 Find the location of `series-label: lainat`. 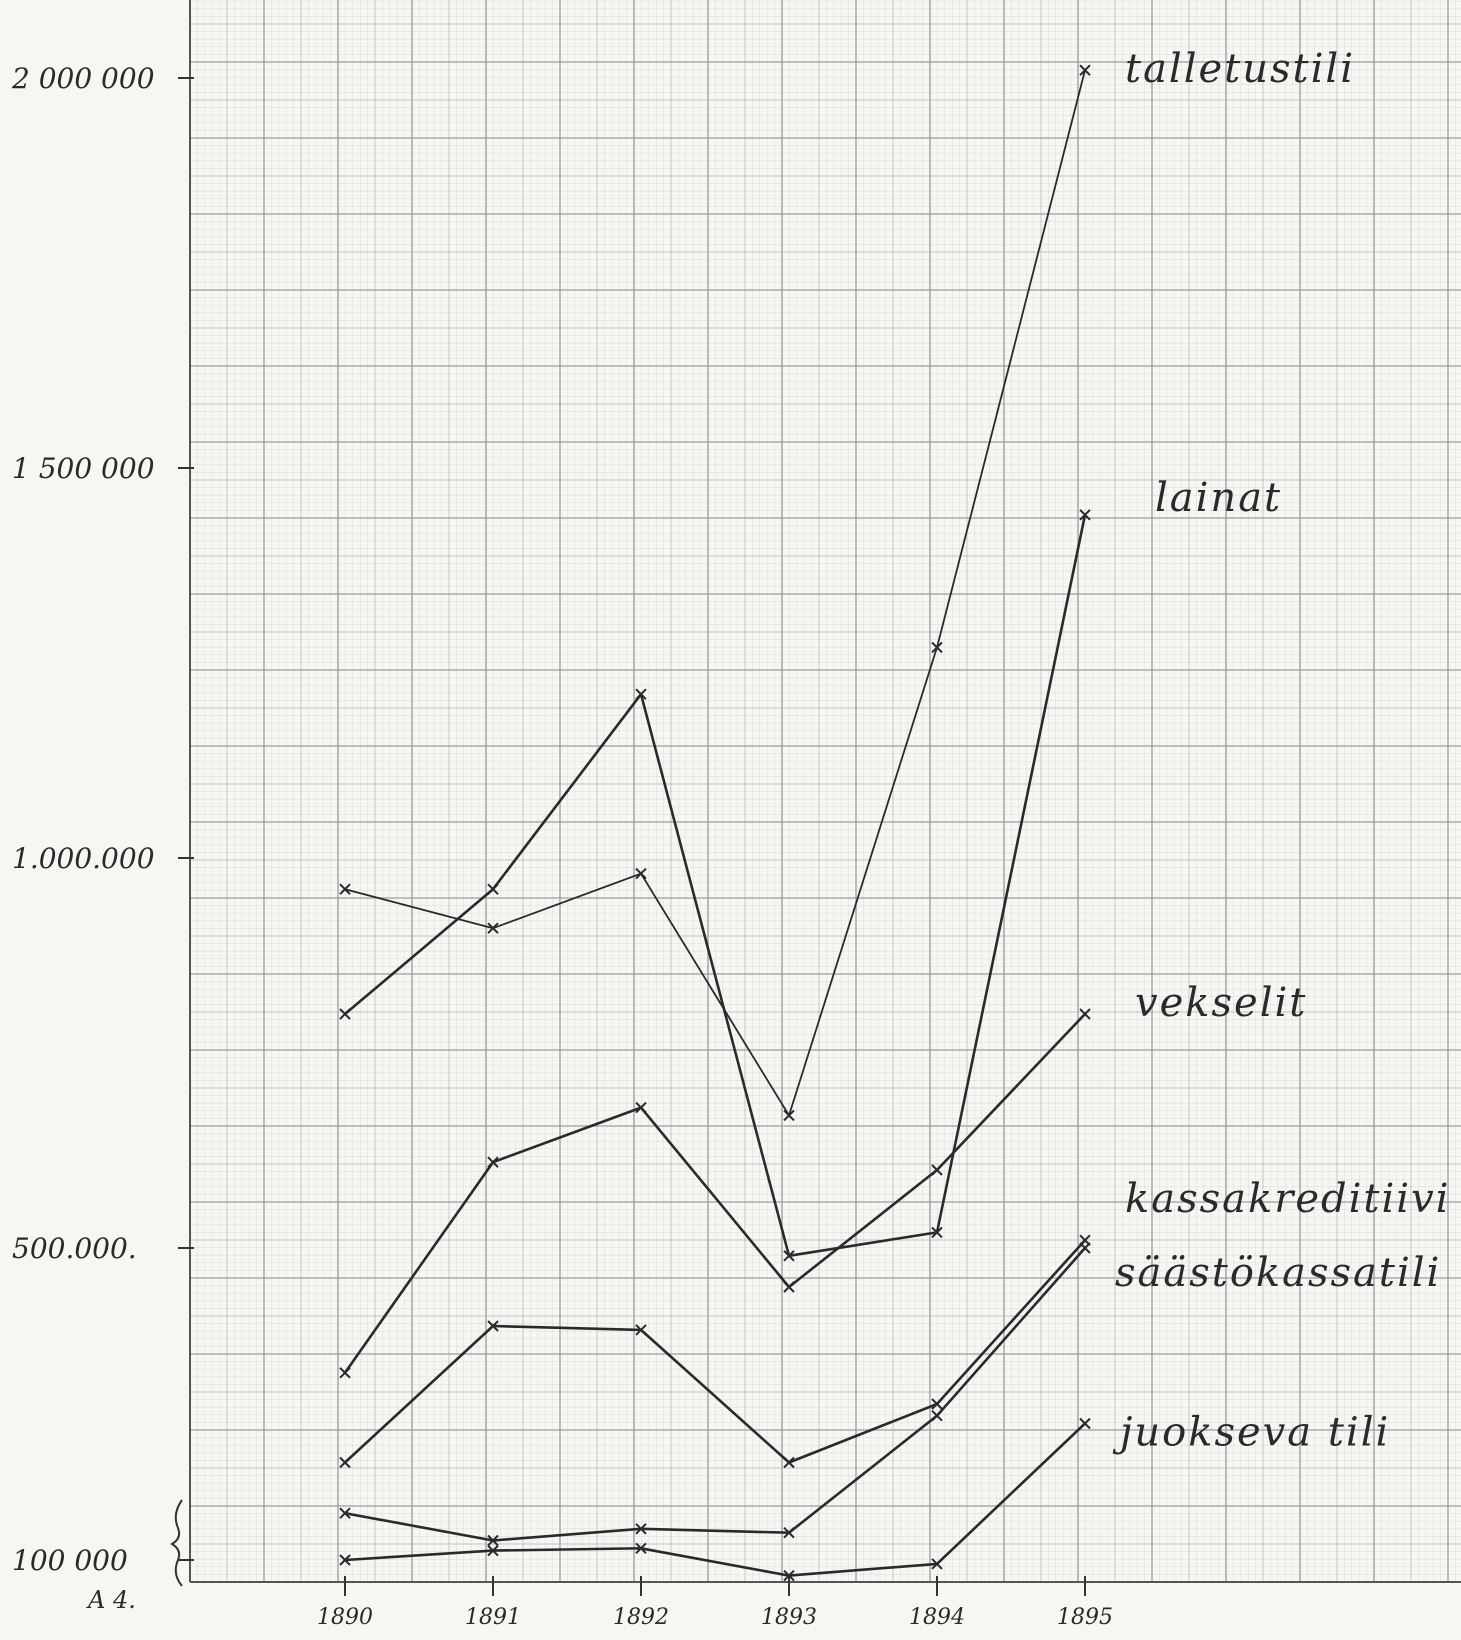

series-label: lainat is located at coordinates (1218, 498).